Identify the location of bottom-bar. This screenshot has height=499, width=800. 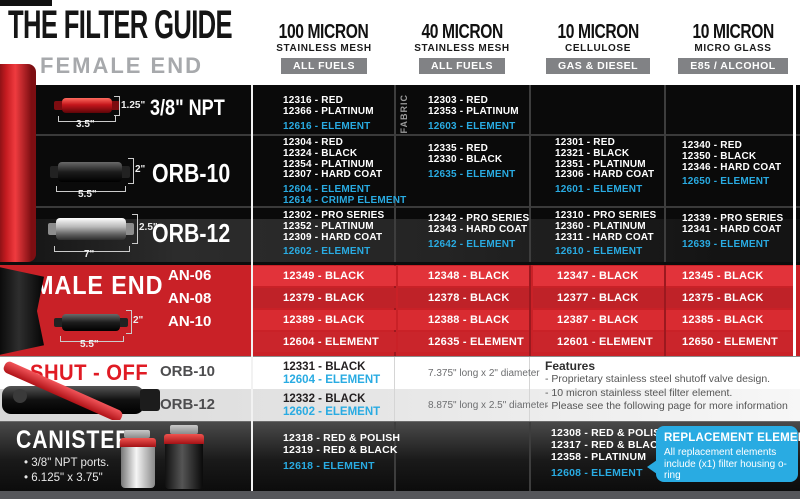
(400, 495).